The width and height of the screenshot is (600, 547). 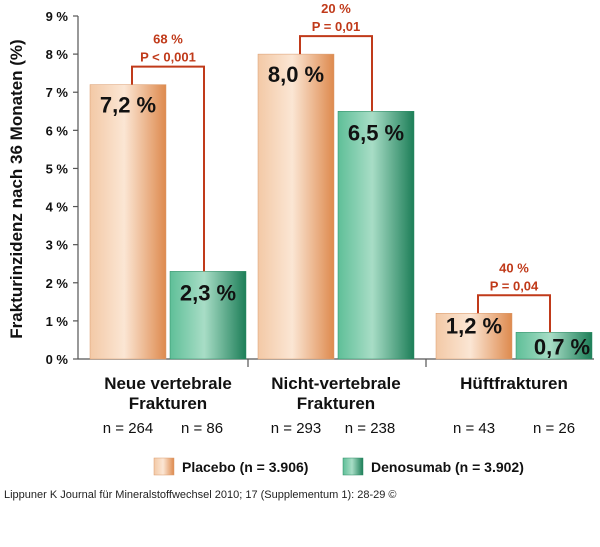 What do you see at coordinates (57, 359) in the screenshot?
I see `y-tick-label: 0 %` at bounding box center [57, 359].